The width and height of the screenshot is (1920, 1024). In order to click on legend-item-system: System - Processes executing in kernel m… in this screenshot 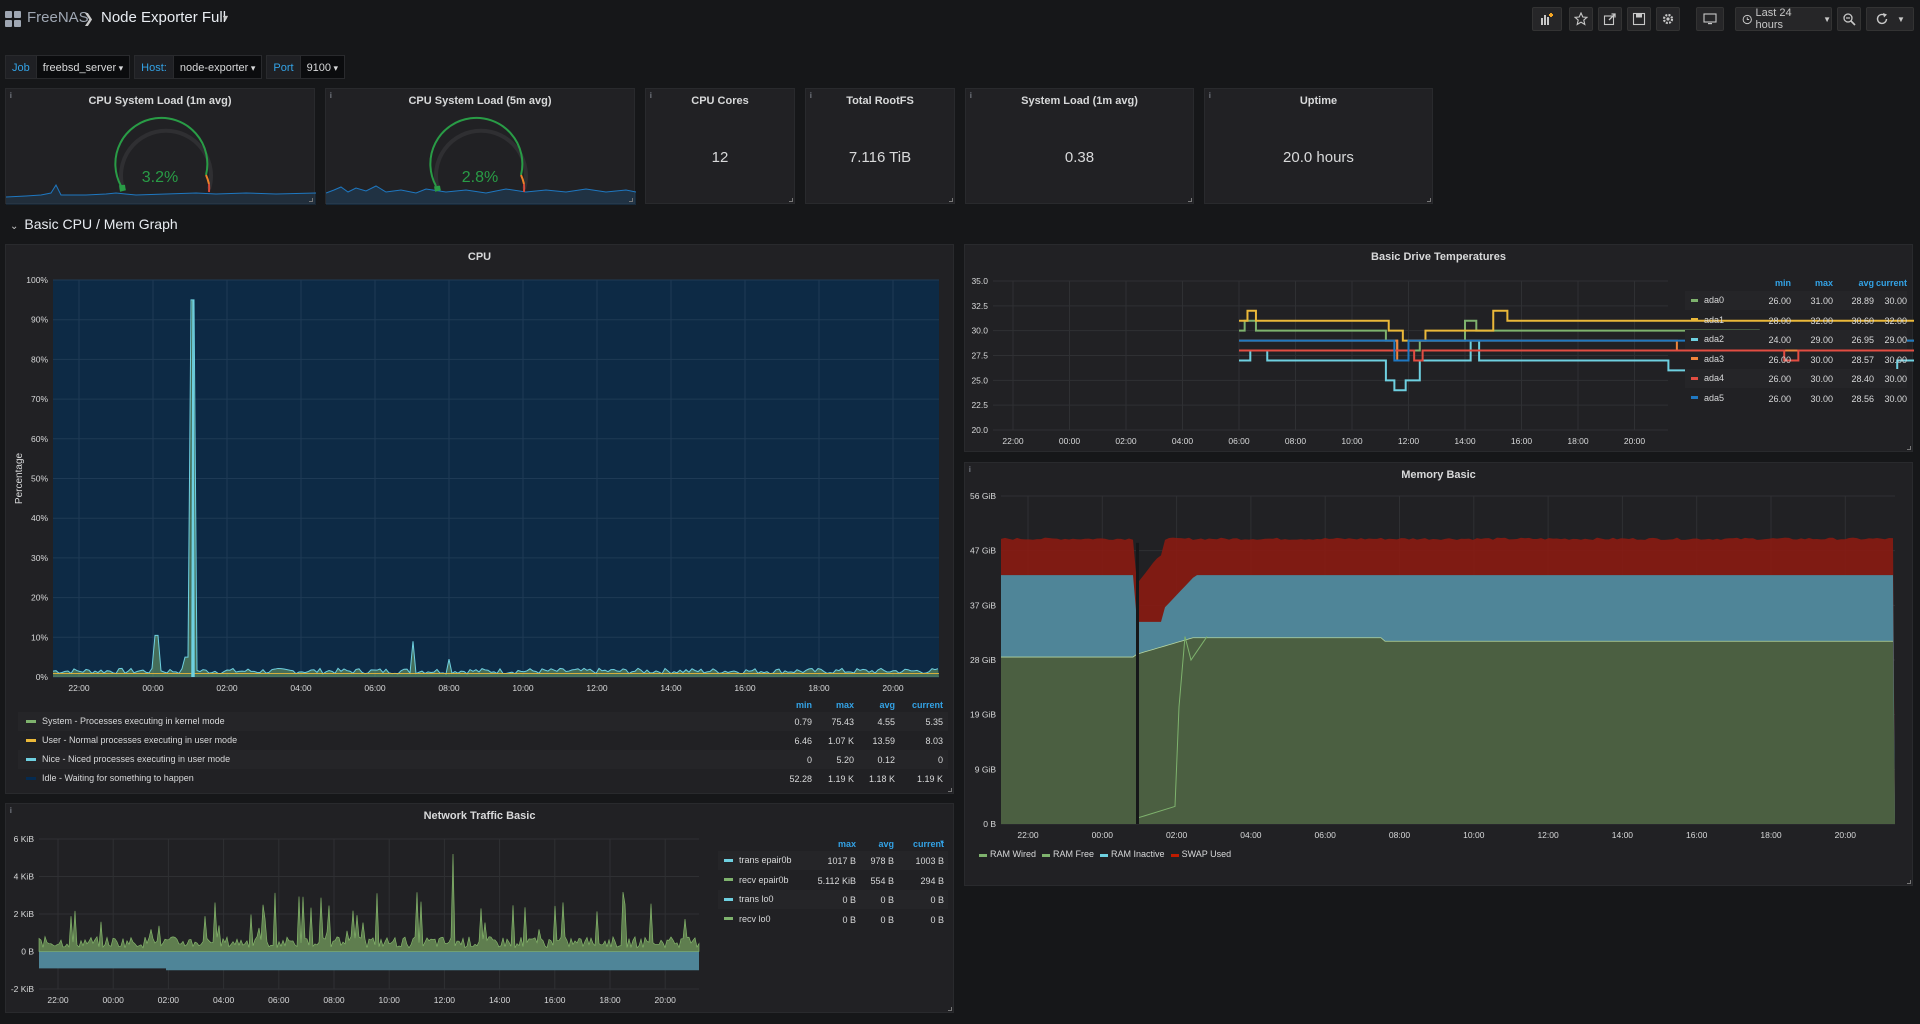, I will do `click(486, 721)`.